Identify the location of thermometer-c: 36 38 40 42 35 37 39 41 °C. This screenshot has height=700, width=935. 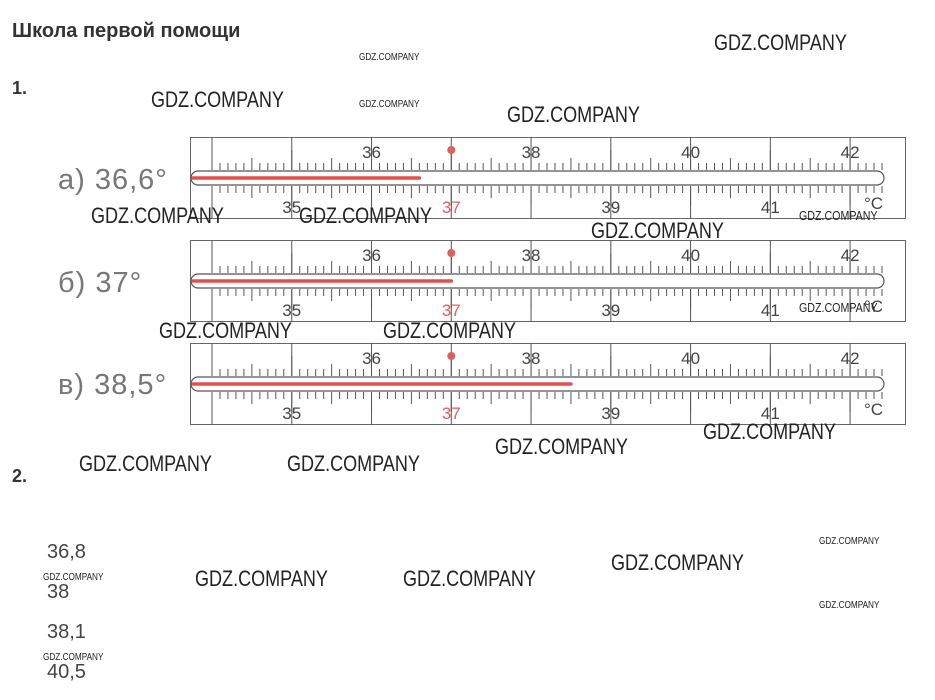
(548, 384).